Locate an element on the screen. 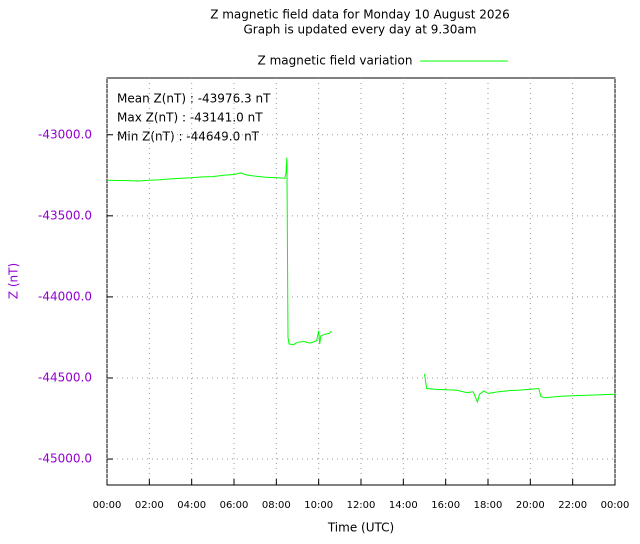 The image size is (640, 544). legend-label: Z magnetic field variation is located at coordinates (335, 61).